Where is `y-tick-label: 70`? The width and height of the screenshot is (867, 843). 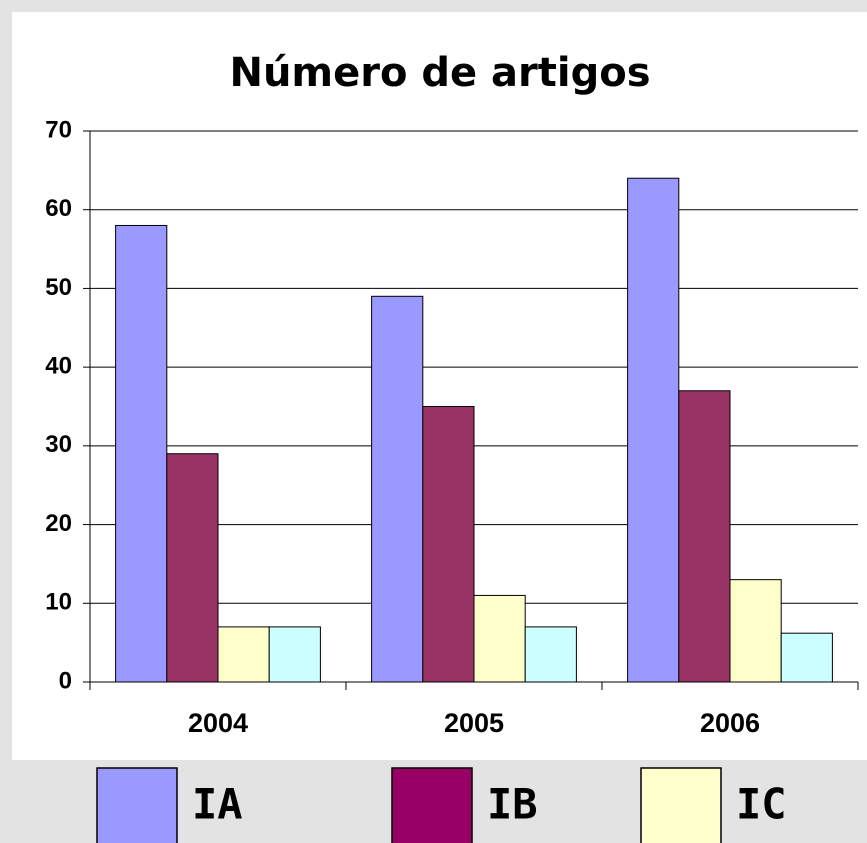
y-tick-label: 70 is located at coordinates (58, 129).